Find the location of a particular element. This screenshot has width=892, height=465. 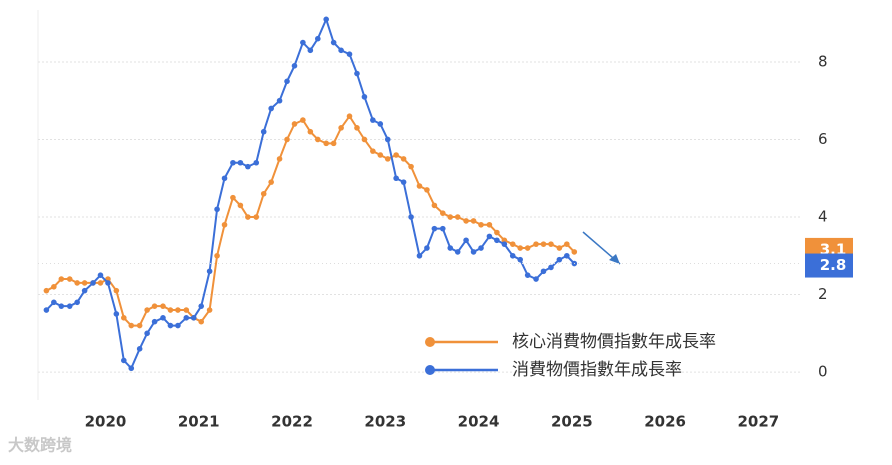

x-tick-label: 2022 is located at coordinates (292, 422).